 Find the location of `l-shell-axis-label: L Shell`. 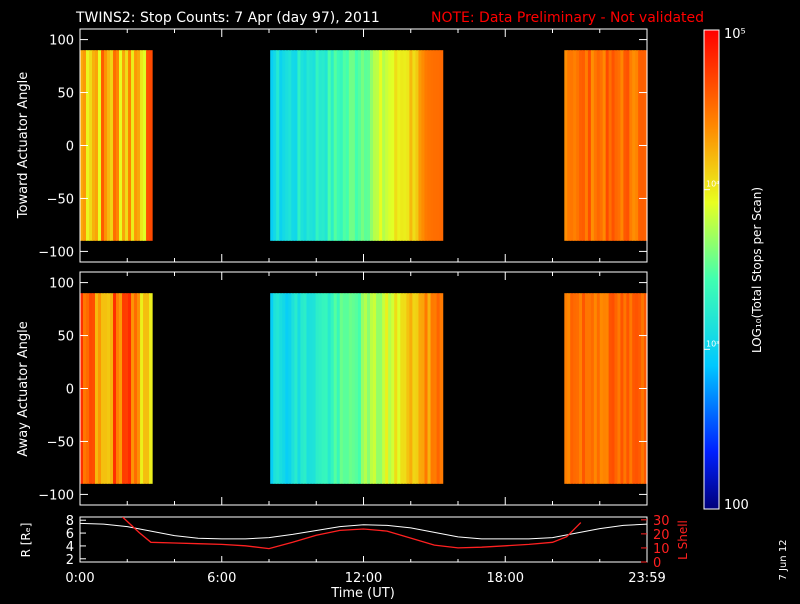

l-shell-axis-label: L Shell is located at coordinates (683, 540).